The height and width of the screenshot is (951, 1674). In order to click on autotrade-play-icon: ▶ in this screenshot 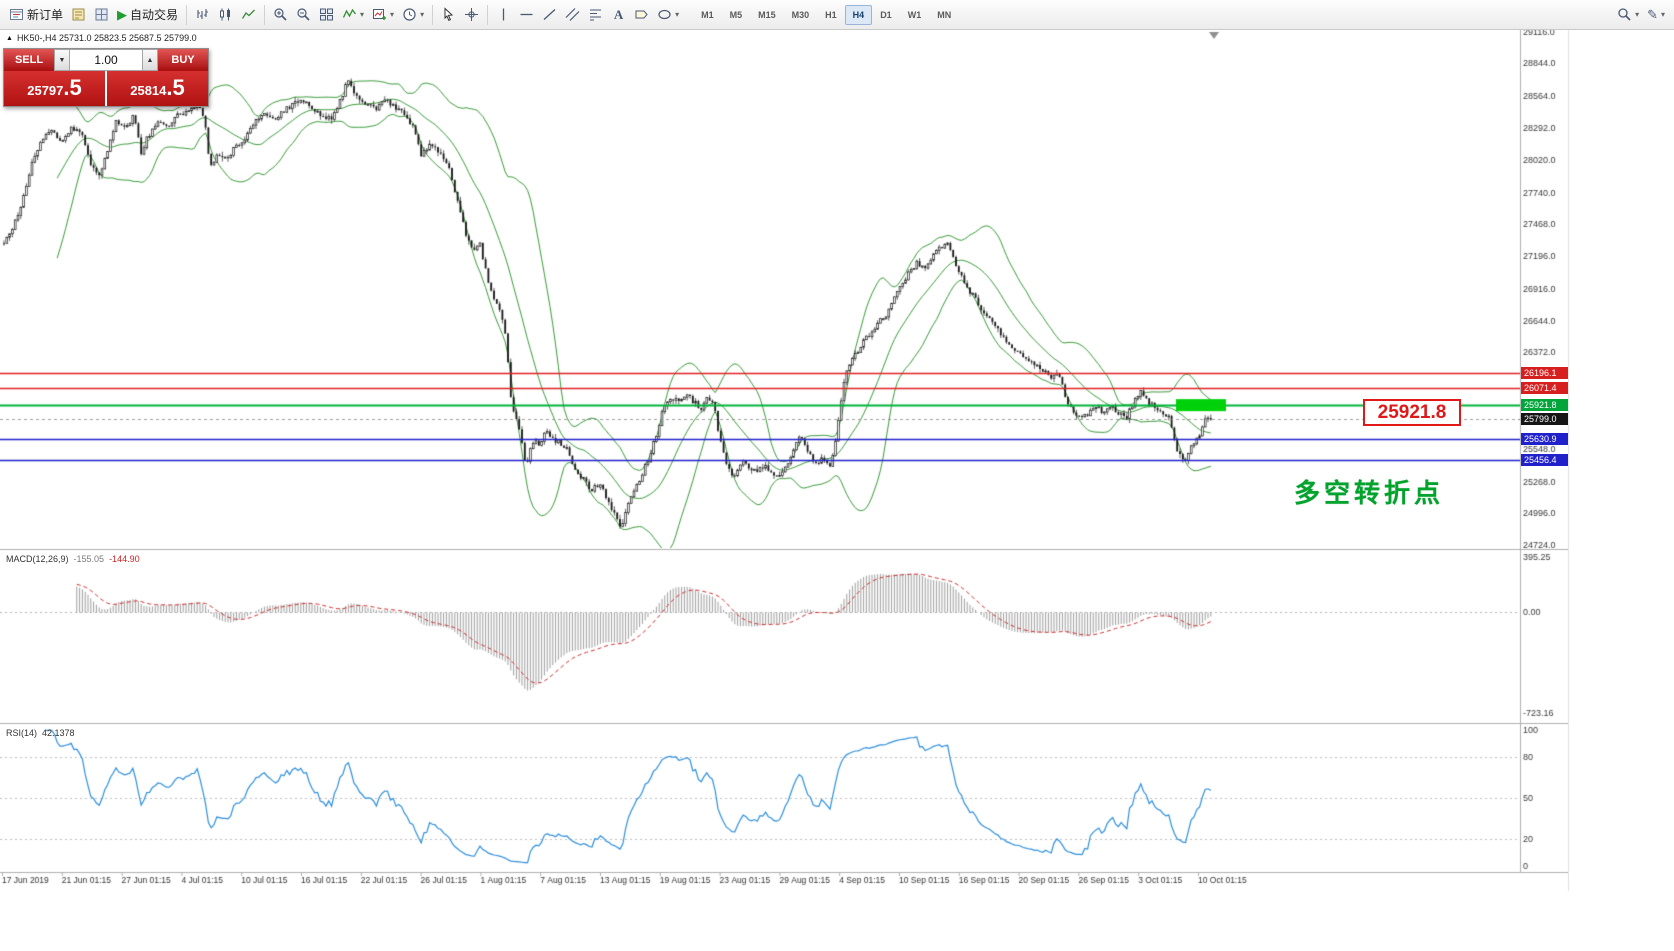, I will do `click(122, 14)`.